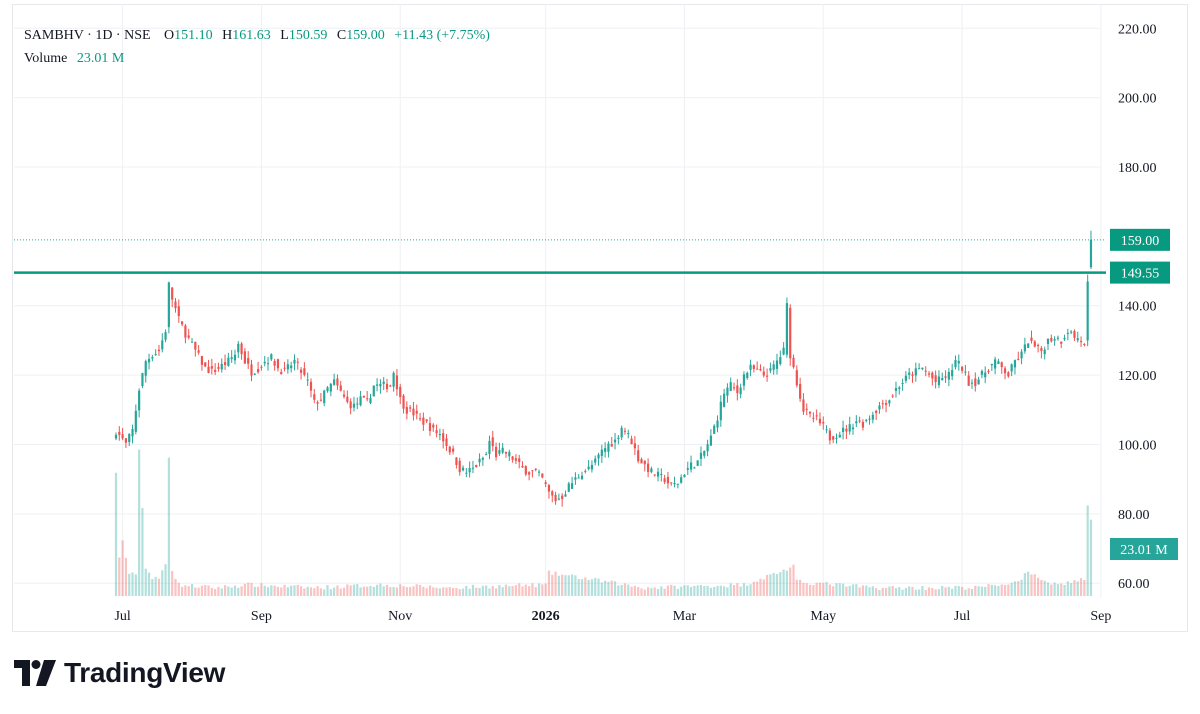  I want to click on volume-label: Volume, so click(46, 58).